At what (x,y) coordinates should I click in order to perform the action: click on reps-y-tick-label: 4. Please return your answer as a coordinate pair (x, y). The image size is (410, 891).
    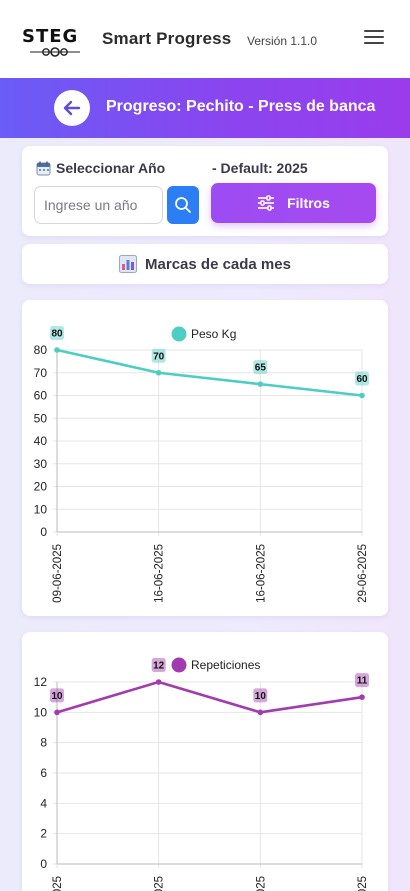
    Looking at the image, I should click on (43, 803).